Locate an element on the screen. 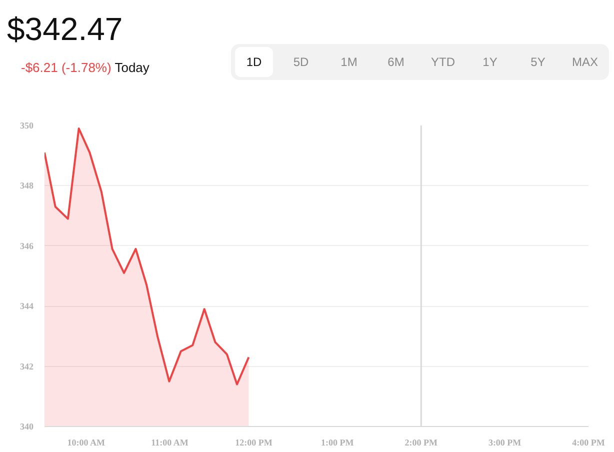 The image size is (614, 452). text: MAX is located at coordinates (584, 62).